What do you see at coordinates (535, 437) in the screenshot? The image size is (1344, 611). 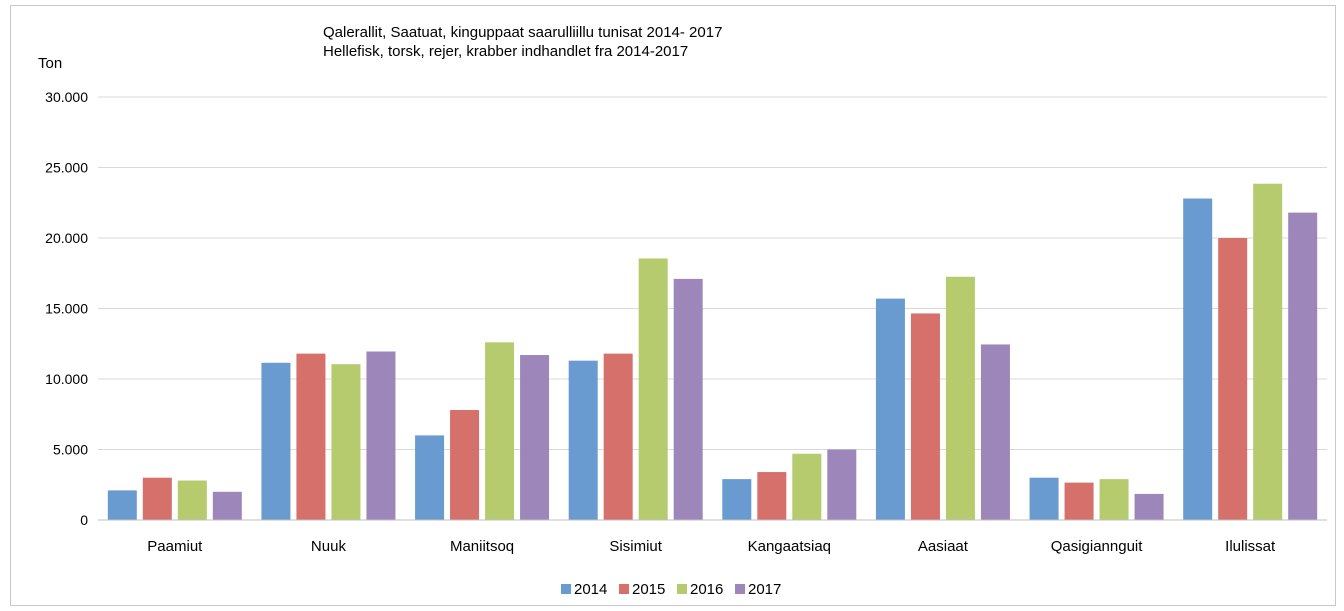 I see `bar-2017-Maniitsoq` at bounding box center [535, 437].